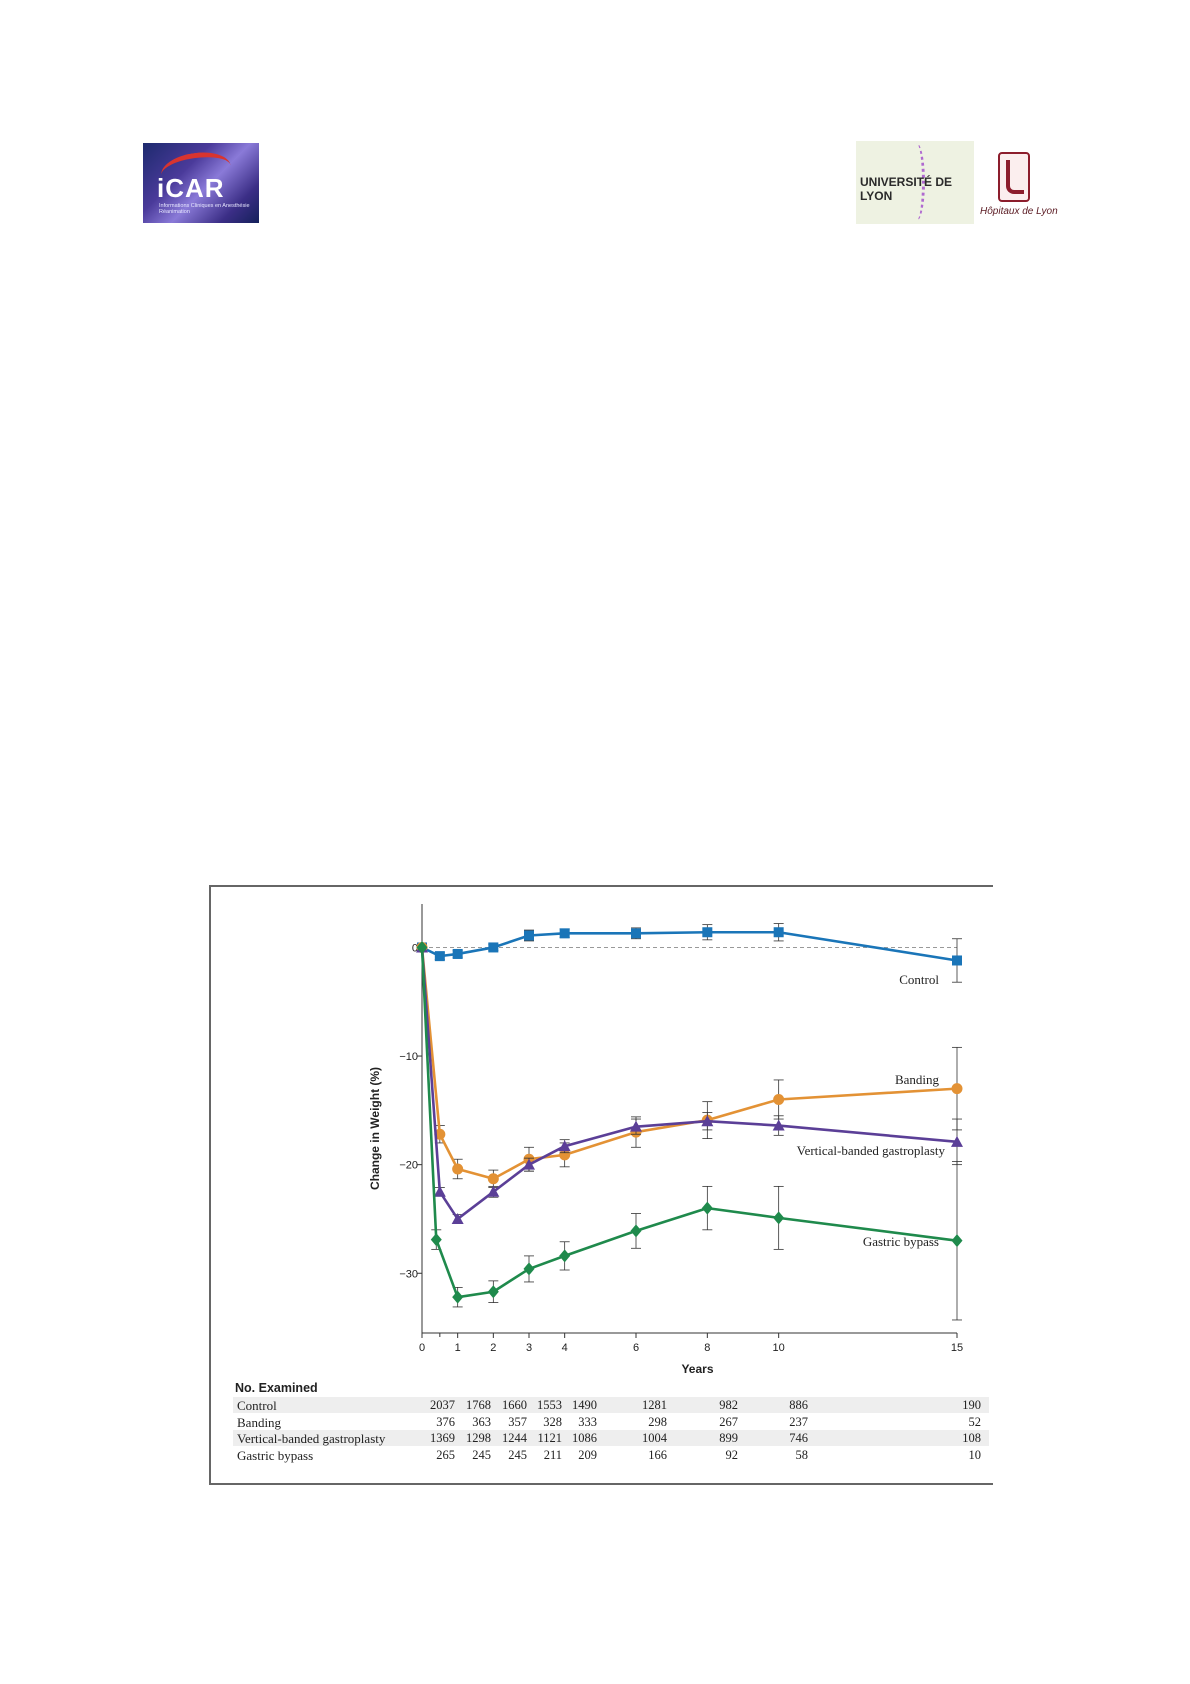  Describe the element at coordinates (514, 1438) in the screenshot. I see `table-cell: 1244` at that location.